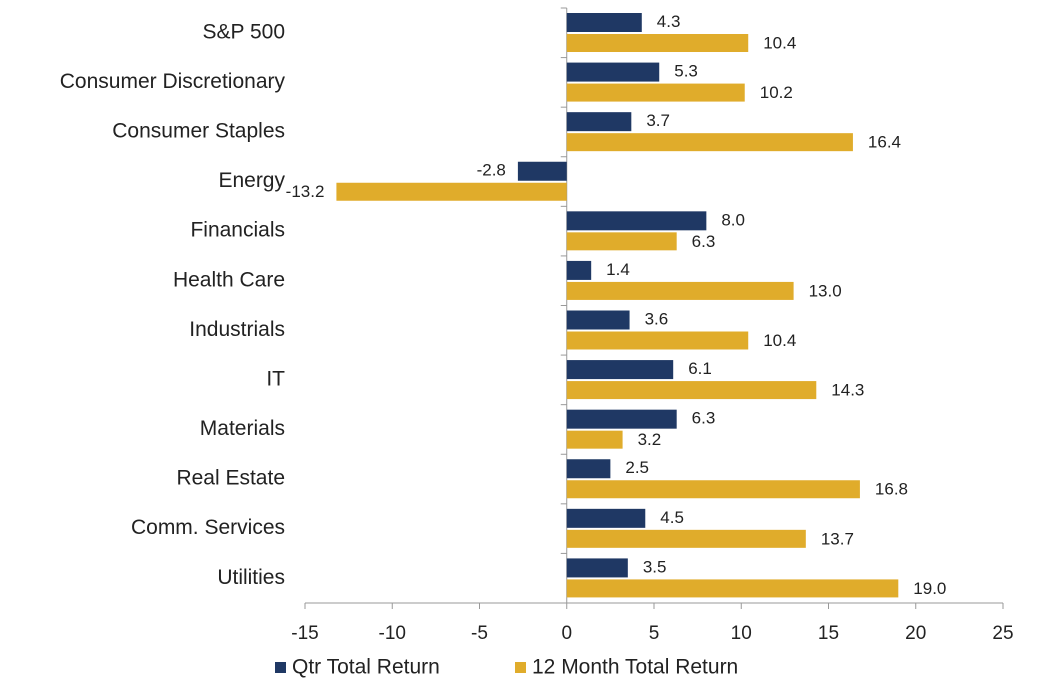 This screenshot has height=683, width=1040. Describe the element at coordinates (733, 219) in the screenshot. I see `value-label: 8.0` at that location.